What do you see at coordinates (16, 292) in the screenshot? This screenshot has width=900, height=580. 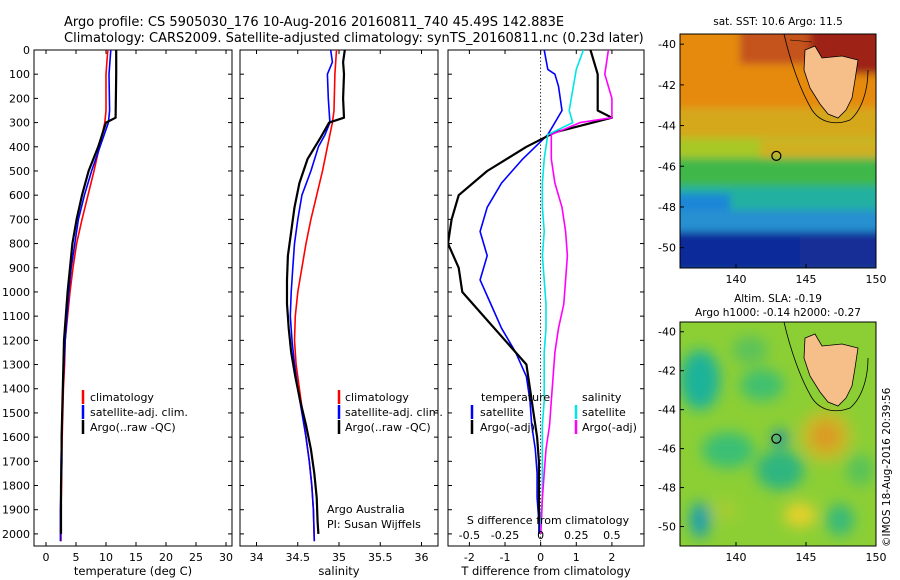 I see `depth-tick-label: 1000` at bounding box center [16, 292].